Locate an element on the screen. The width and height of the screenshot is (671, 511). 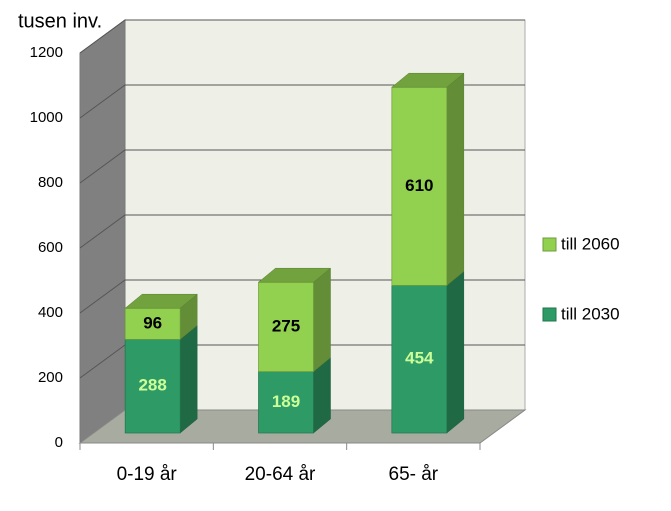
x-tick-label: 20-64 år is located at coordinates (280, 474).